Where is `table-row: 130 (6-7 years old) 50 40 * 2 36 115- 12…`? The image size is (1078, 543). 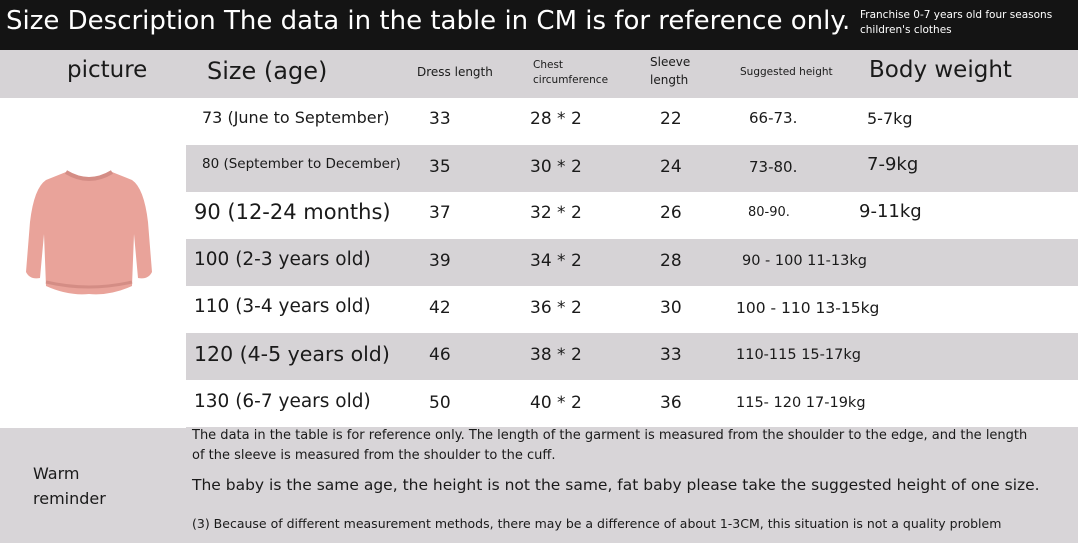
table-row: 130 (6-7 years old) 50 40 * 2 36 115- 12… is located at coordinates (632, 403).